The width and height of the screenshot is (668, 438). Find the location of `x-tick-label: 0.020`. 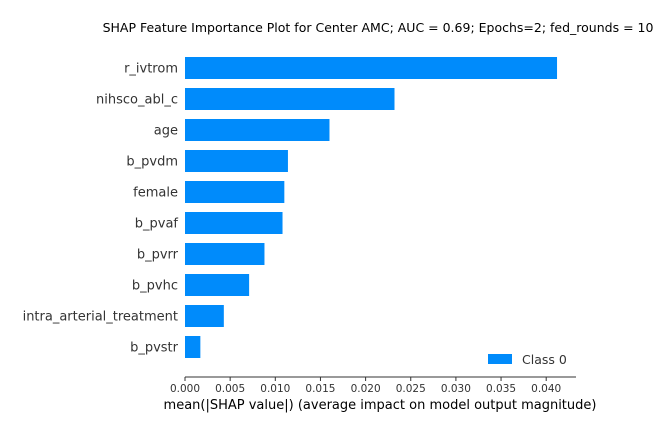

x-tick-label: 0.020 is located at coordinates (366, 389).